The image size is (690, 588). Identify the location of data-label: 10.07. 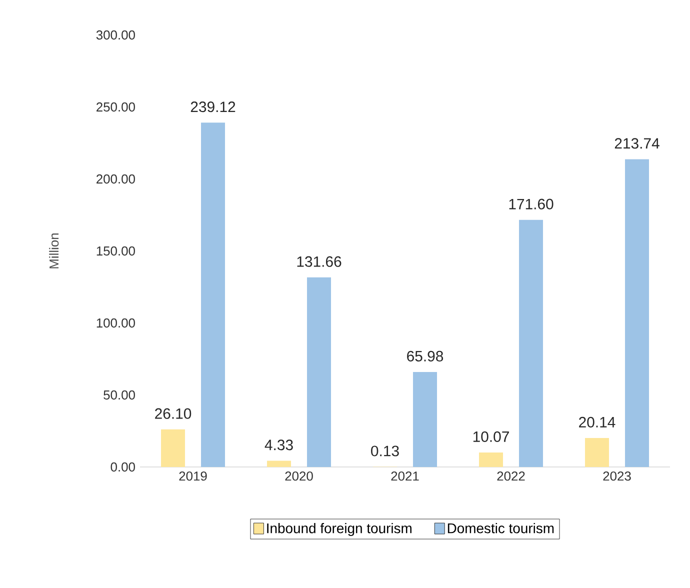
(491, 436).